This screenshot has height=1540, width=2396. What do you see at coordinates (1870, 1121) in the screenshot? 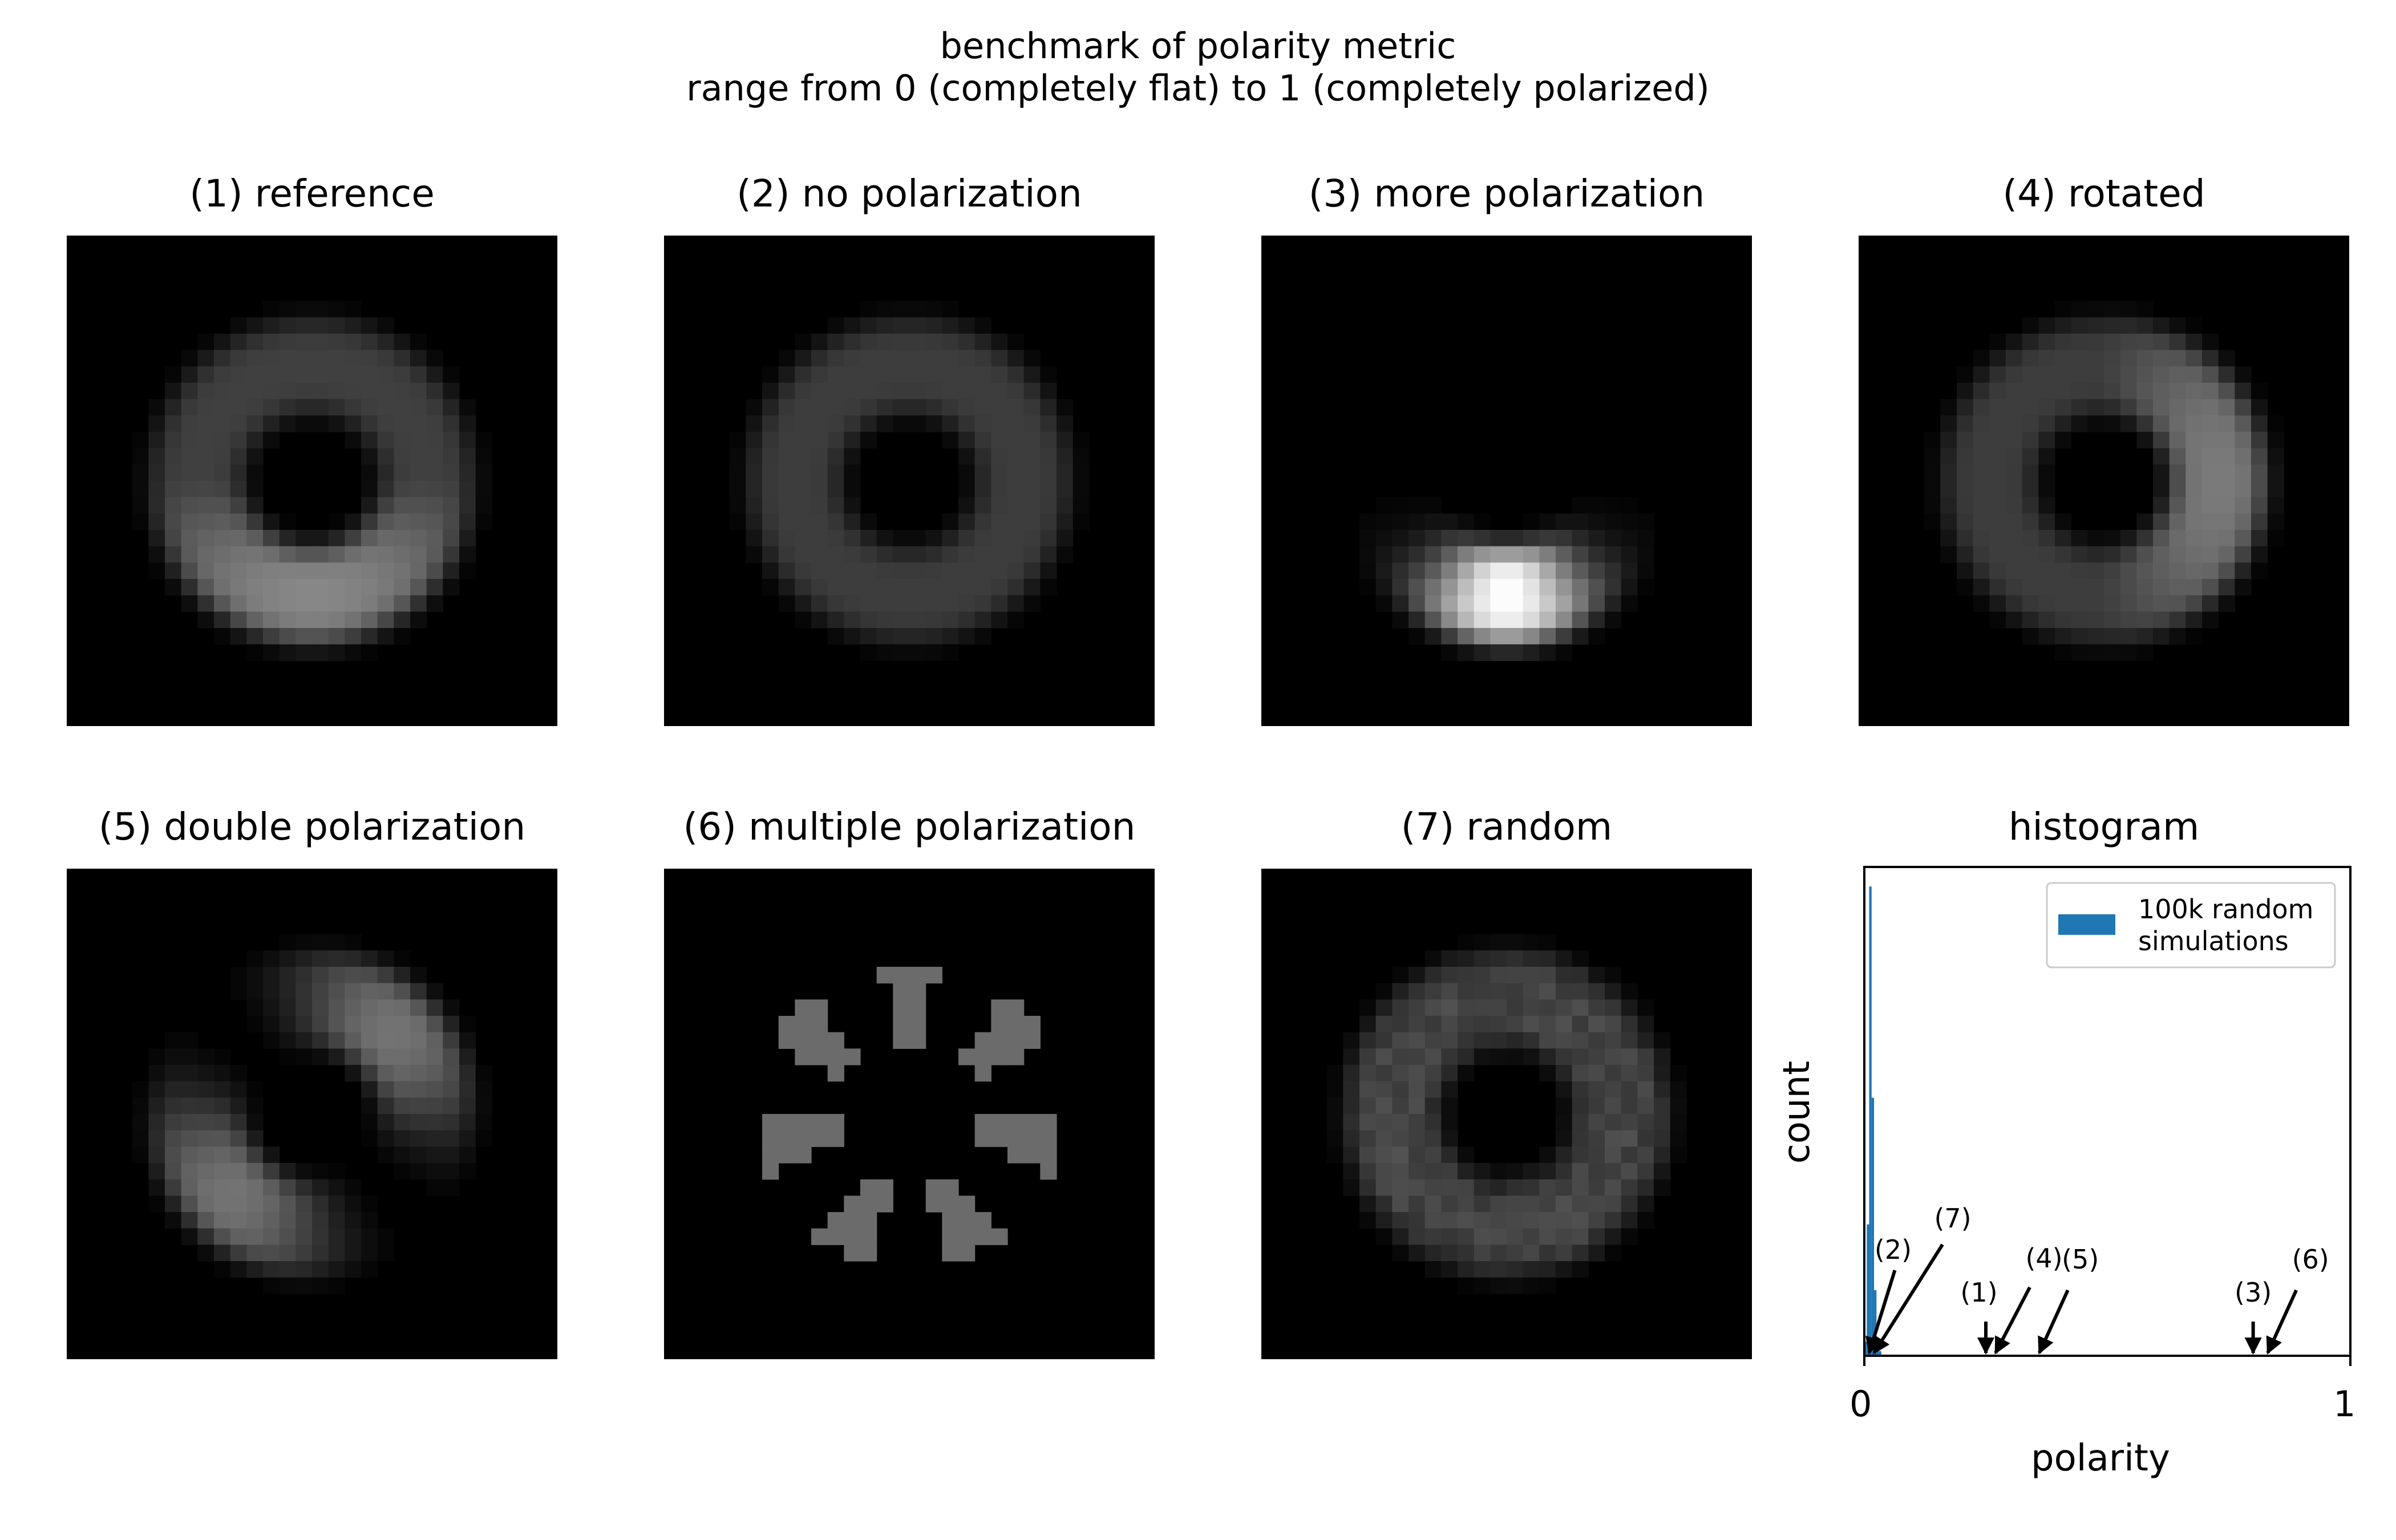
I see `histogram-bar` at bounding box center [1870, 1121].